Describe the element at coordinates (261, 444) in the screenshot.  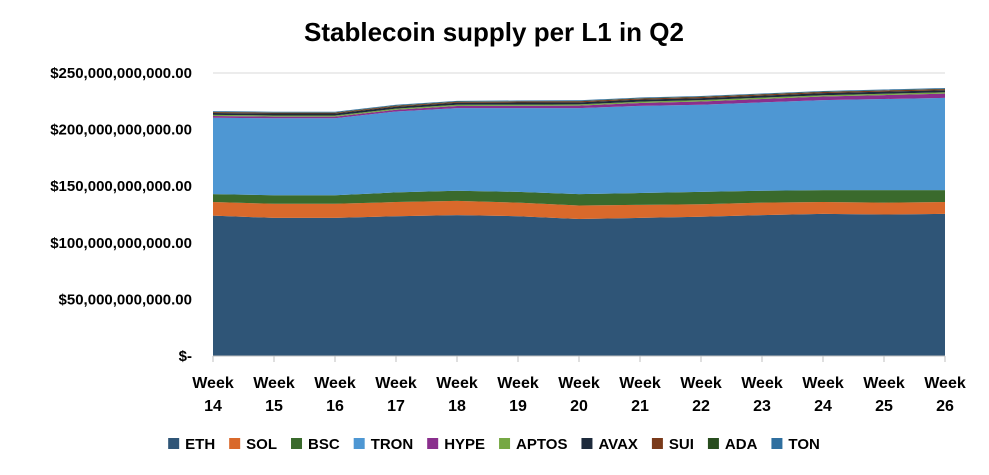
I see `legend-label: SOL` at that location.